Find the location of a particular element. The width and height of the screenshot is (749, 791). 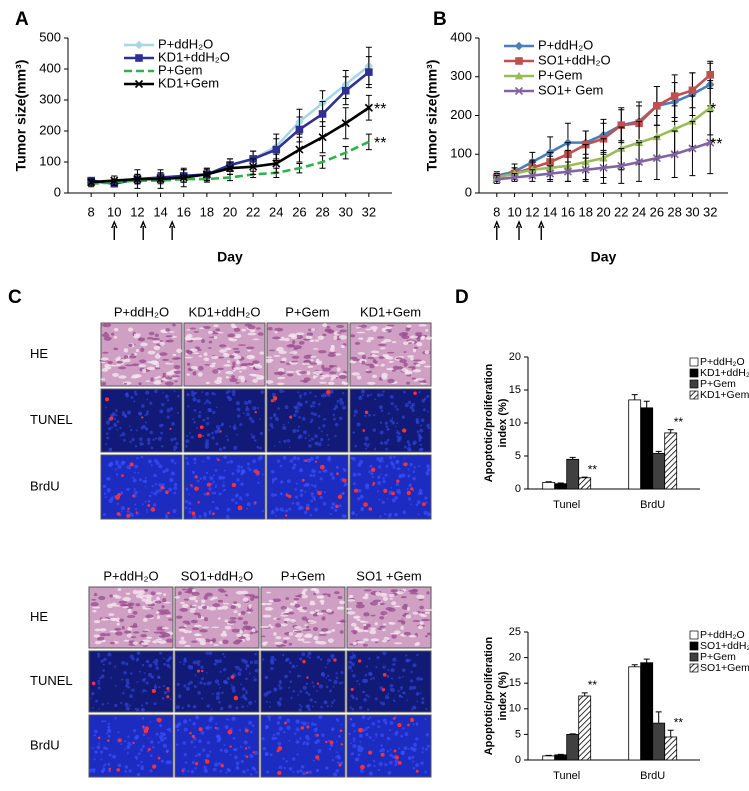

micrograph is located at coordinates (389, 746).